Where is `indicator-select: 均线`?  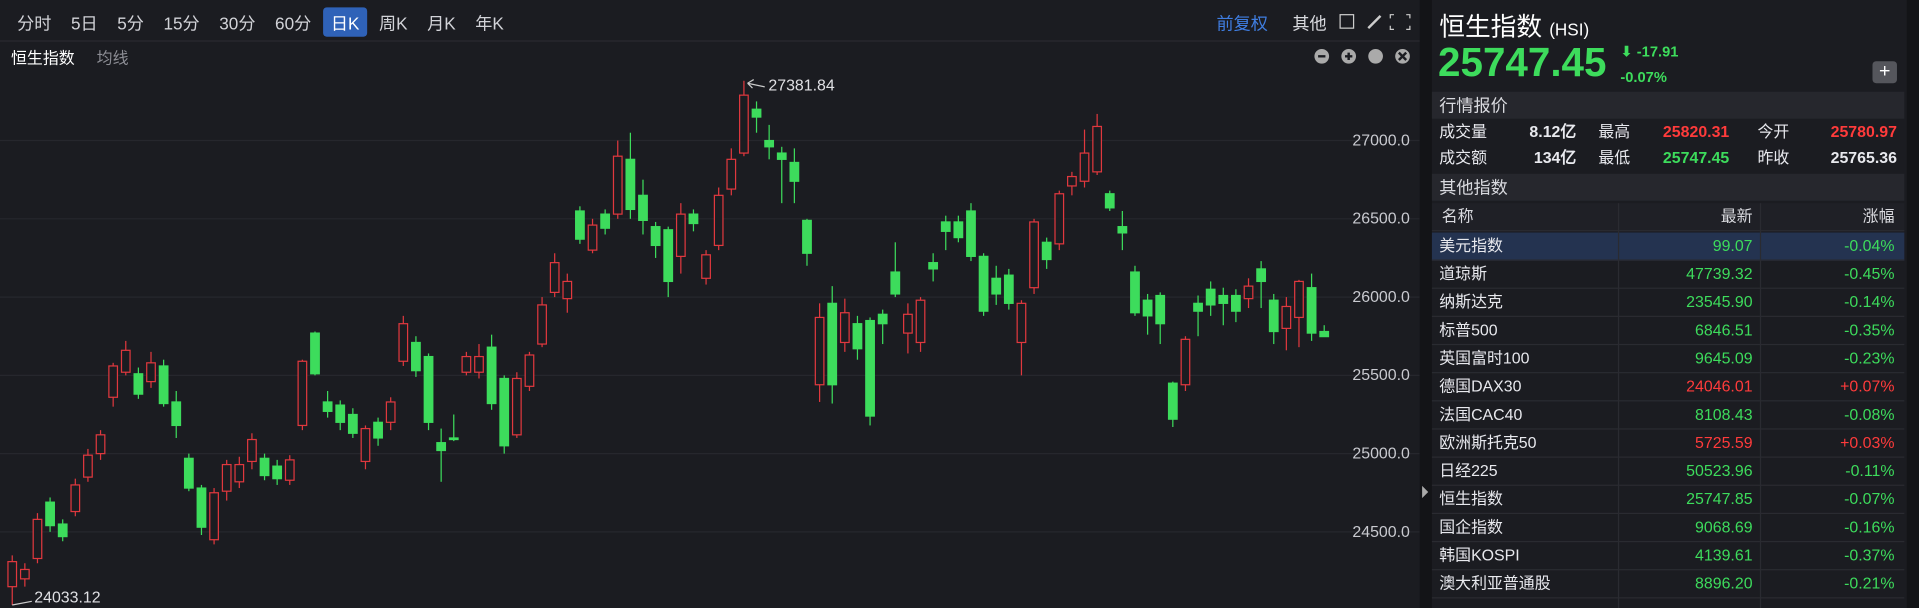
indicator-select: 均线 is located at coordinates (112, 58).